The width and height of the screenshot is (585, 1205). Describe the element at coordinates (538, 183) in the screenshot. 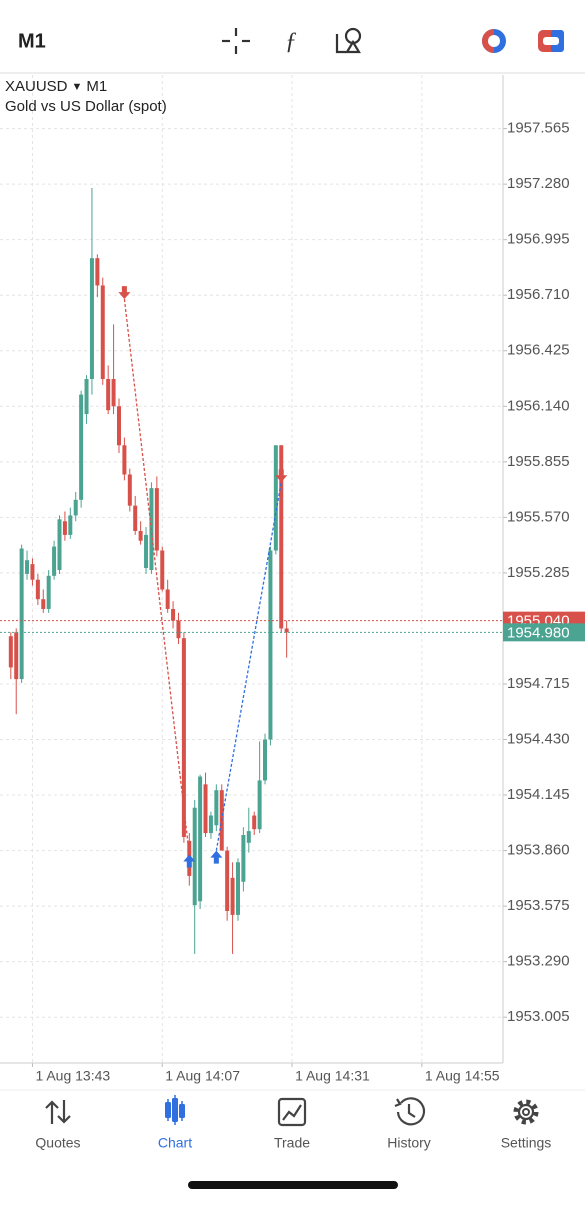

I see `y-tick-label: 1957.280` at that location.